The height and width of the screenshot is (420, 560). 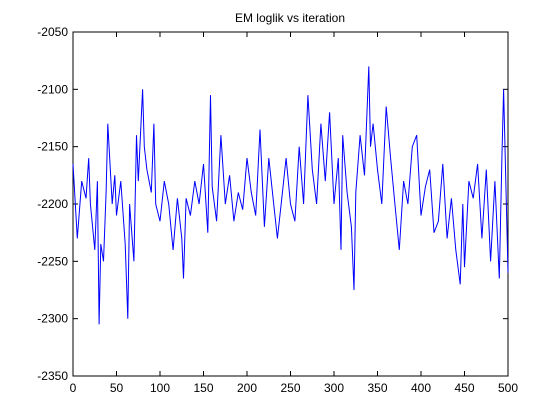 I want to click on x-tick-label: 250, so click(x=290, y=388).